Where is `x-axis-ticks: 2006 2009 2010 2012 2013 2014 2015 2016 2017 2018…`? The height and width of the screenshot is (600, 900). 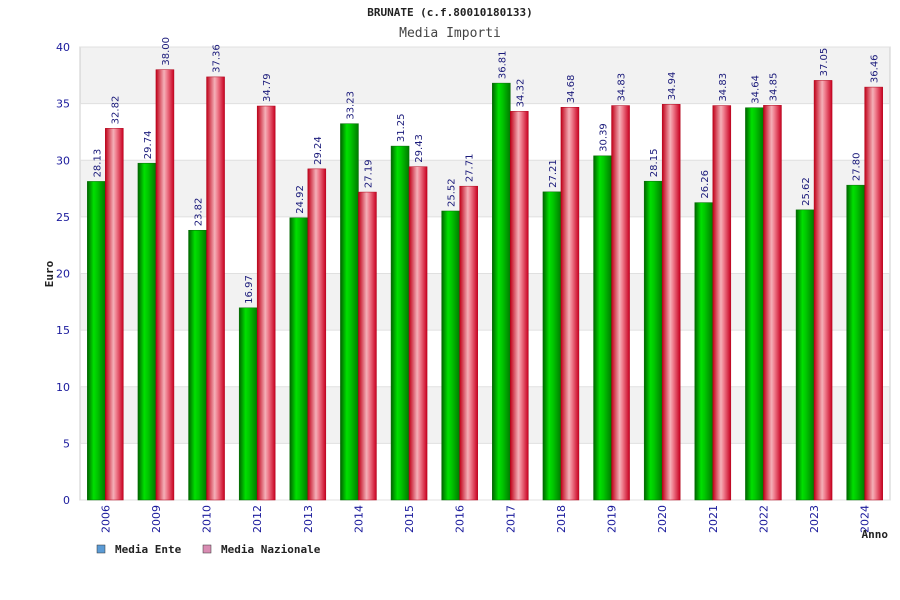 x-axis-ticks: 2006 2009 2010 2012 2013 2014 2015 2016 2017 2018… is located at coordinates (485, 519).